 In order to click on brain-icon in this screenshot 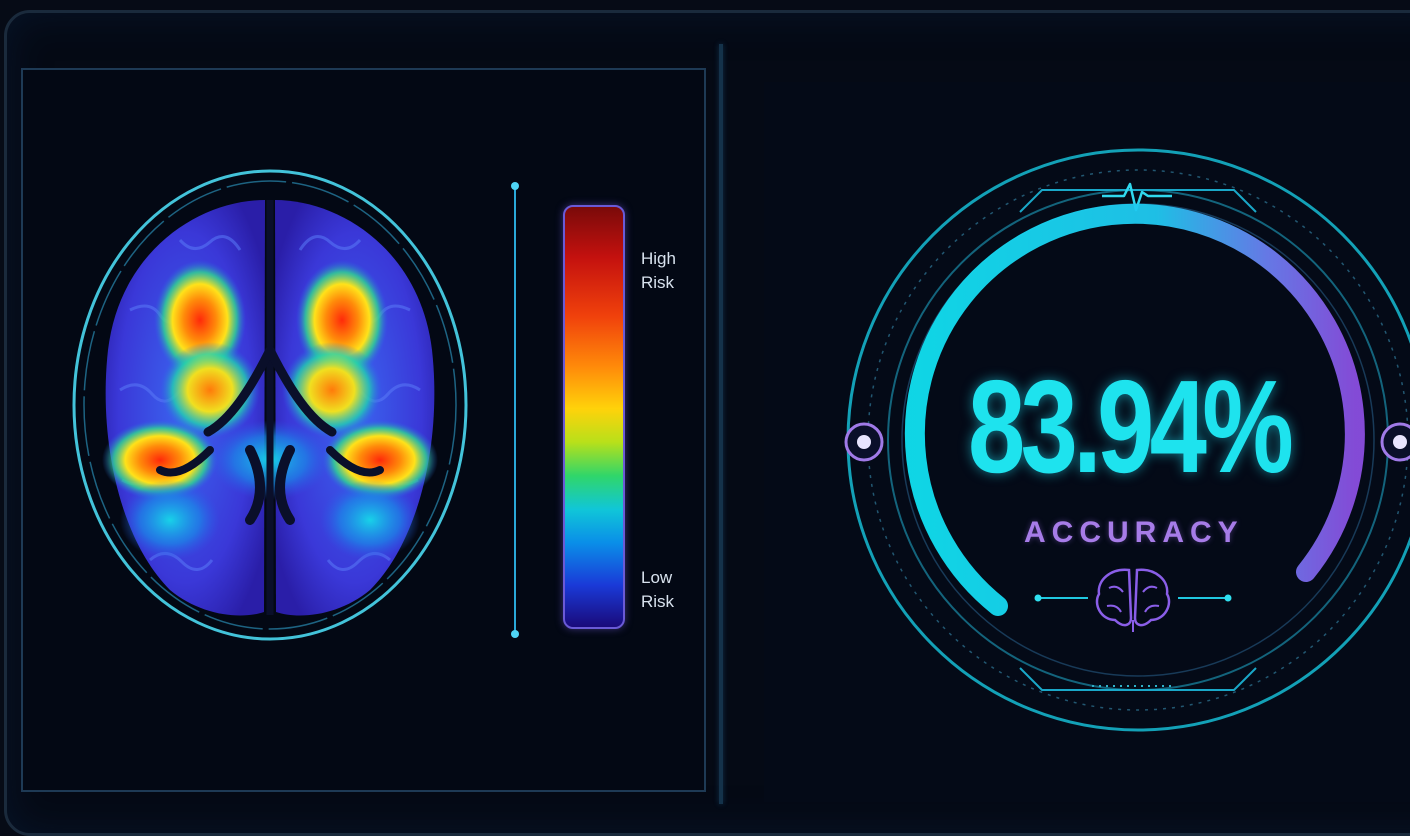, I will do `click(1133, 600)`.